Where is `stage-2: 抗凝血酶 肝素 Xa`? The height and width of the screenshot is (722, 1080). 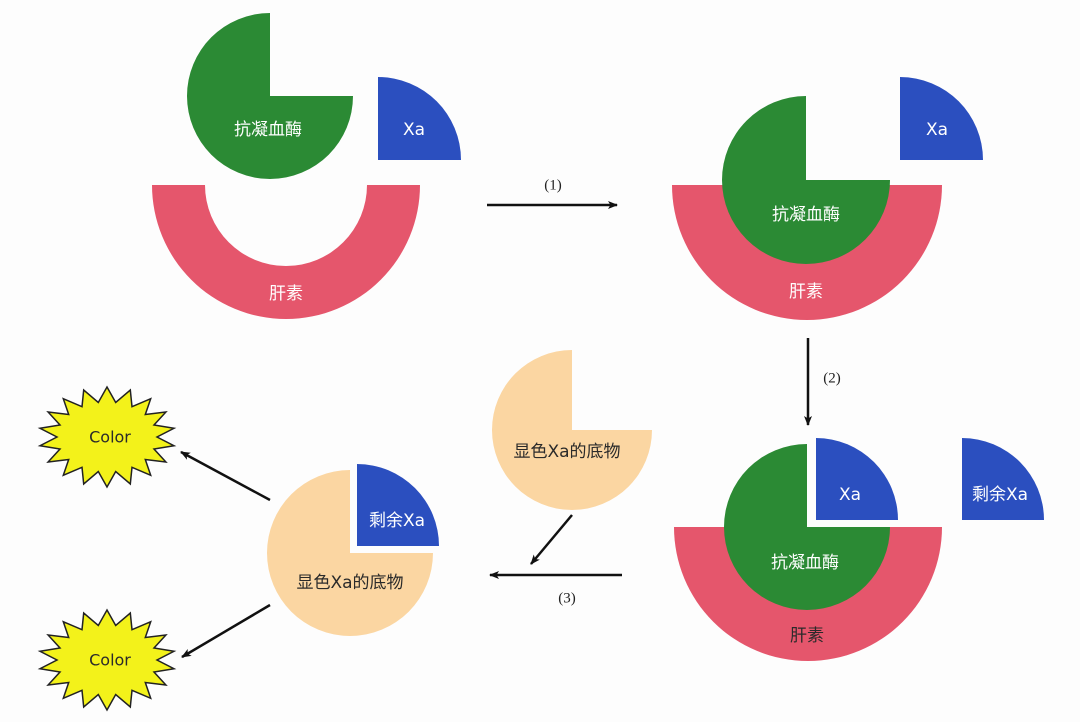 stage-2: 抗凝血酶 肝素 Xa is located at coordinates (827, 198).